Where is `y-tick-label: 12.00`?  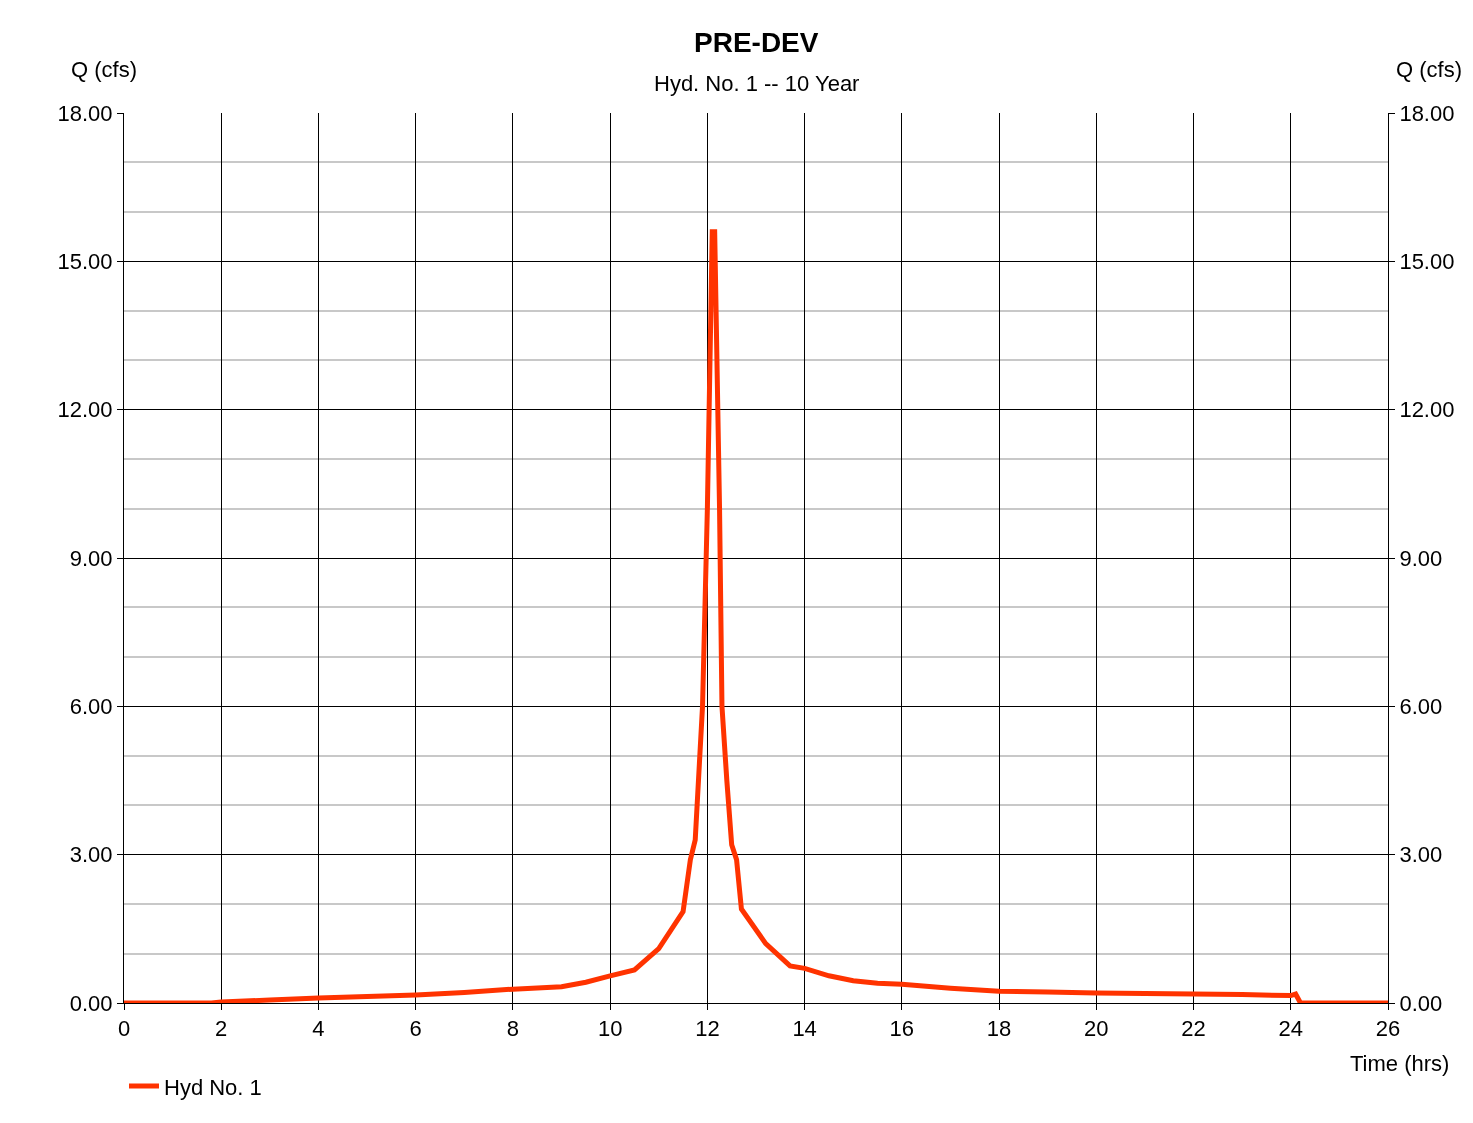
y-tick-label: 12.00 is located at coordinates (85, 410).